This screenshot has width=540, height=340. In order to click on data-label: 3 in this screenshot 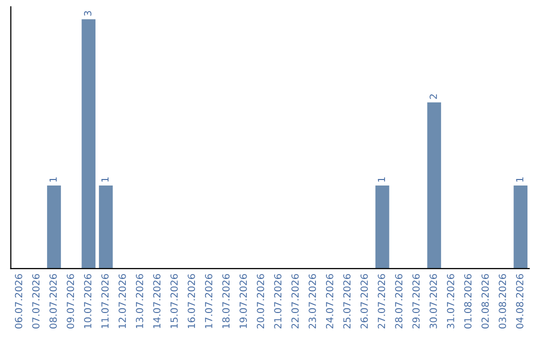, I will do `click(88, 13)`.